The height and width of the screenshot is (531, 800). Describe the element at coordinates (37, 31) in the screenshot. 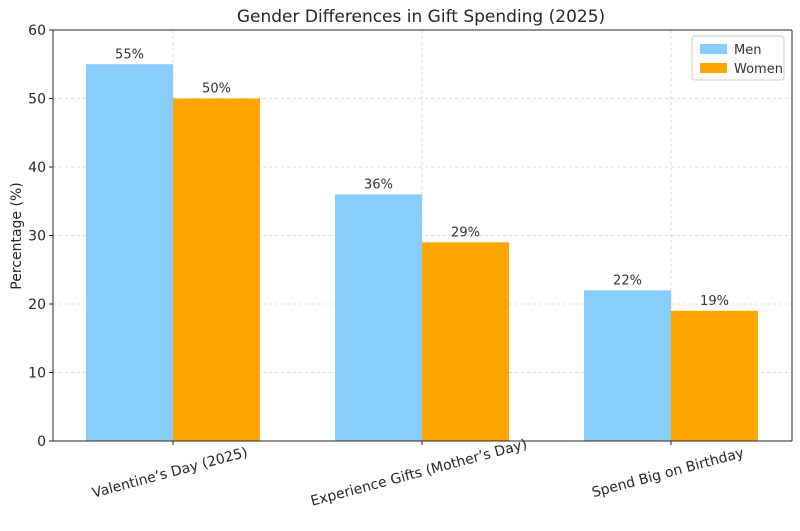

I see `y-tick-label: 60` at that location.